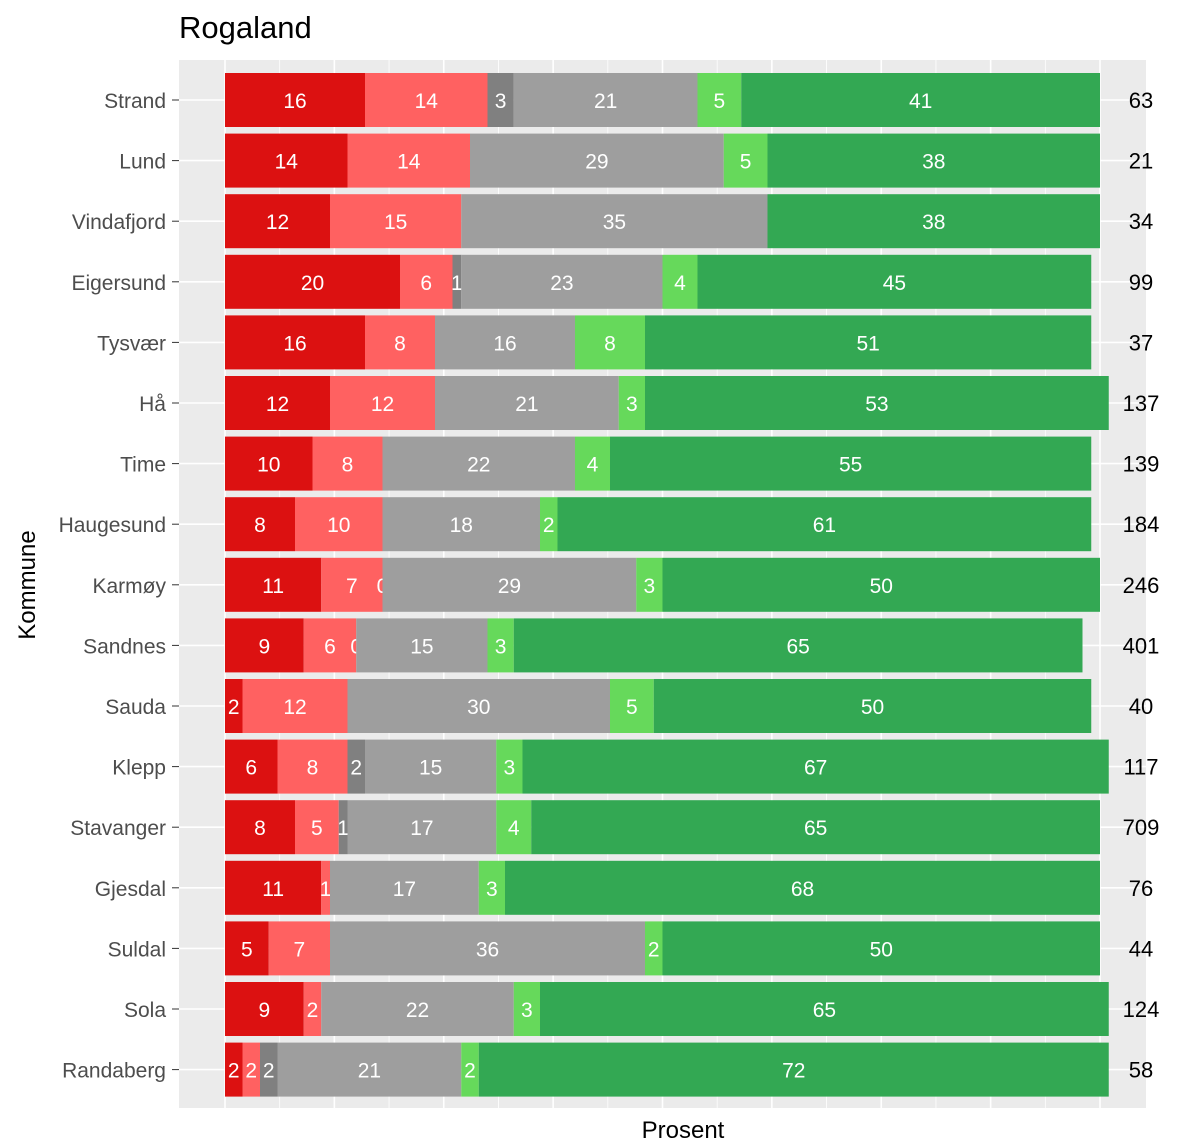 This screenshot has width=1177, height=1145. What do you see at coordinates (417, 1010) in the screenshot?
I see `segment-label: 22` at bounding box center [417, 1010].